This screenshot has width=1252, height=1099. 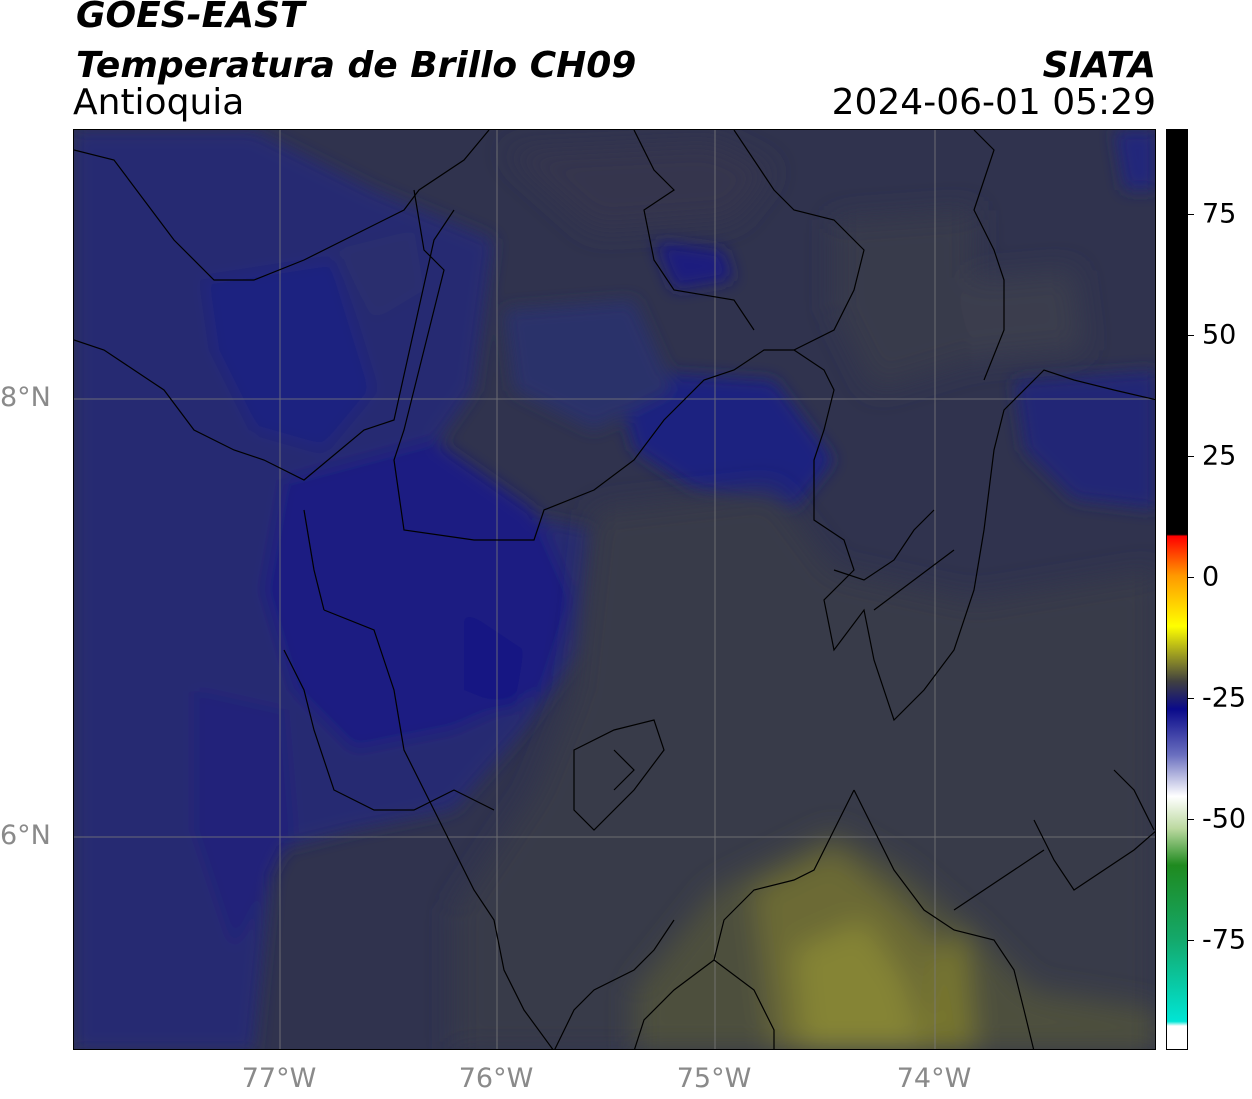 I want to click on lon-label-76w: 76°W, so click(x=496, y=1078).